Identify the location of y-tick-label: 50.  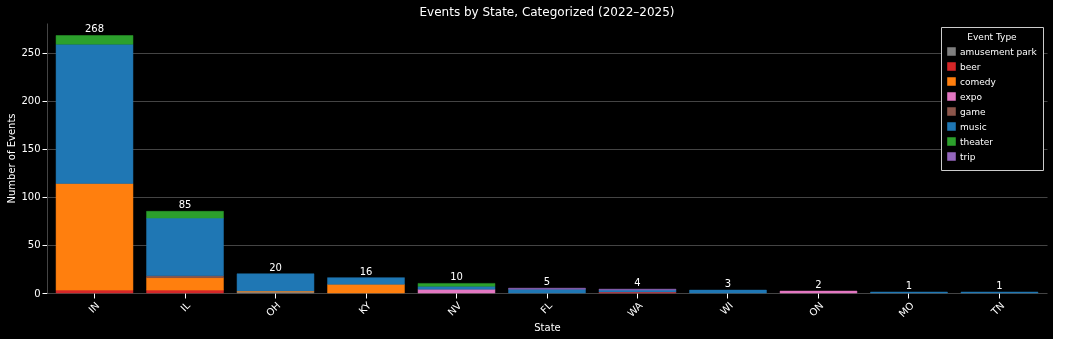
(34, 245).